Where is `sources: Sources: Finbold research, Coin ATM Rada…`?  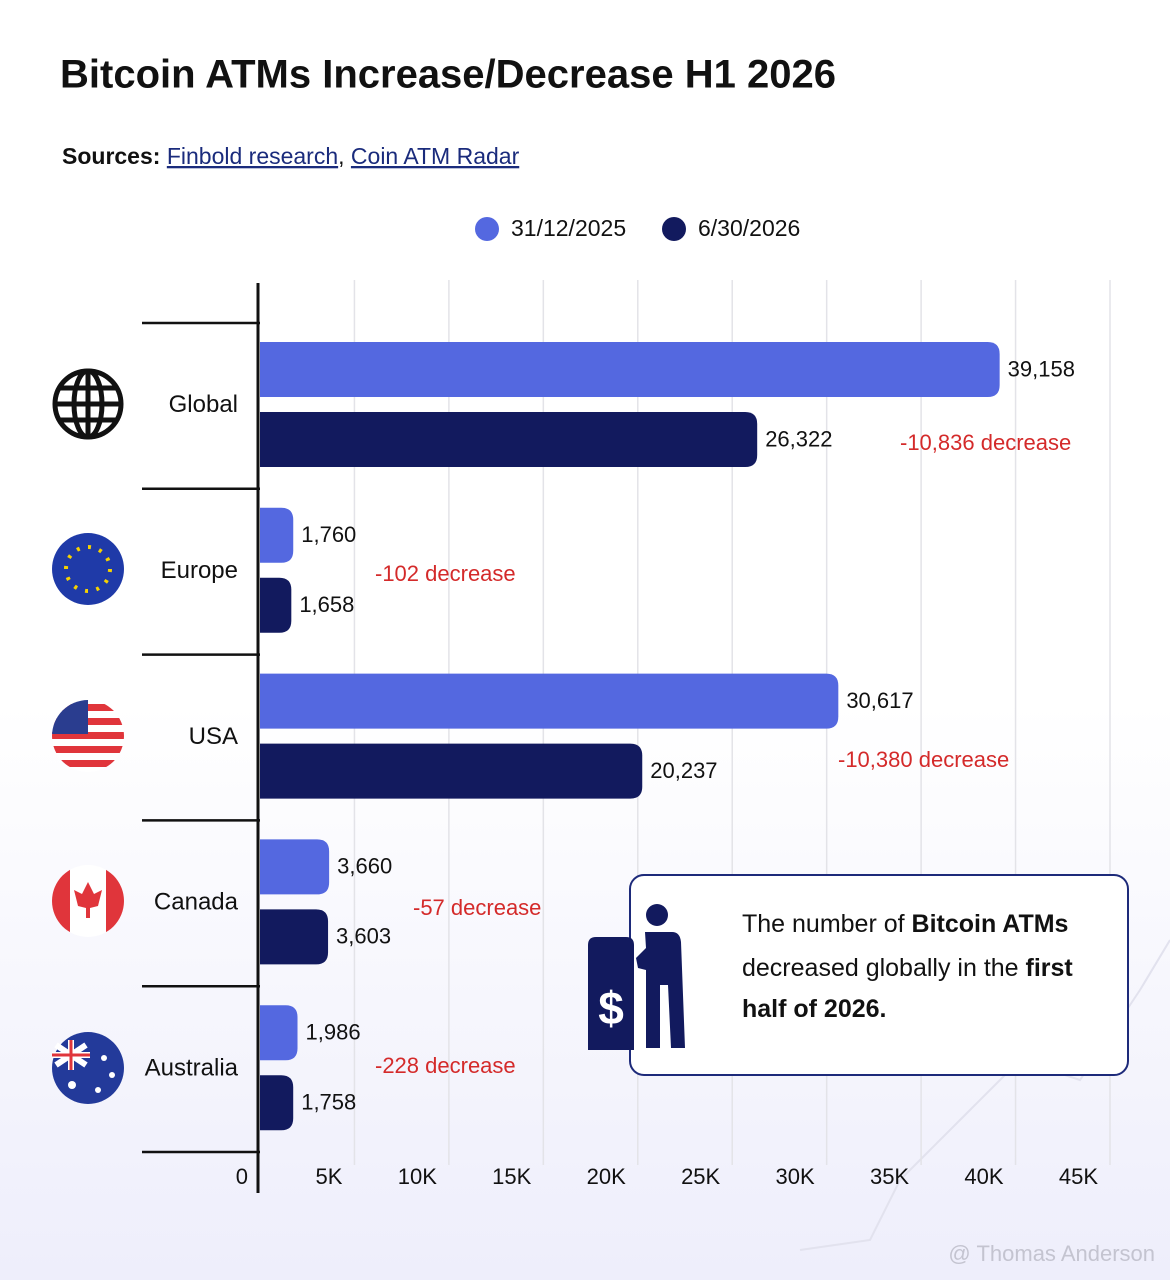 sources: Sources: Finbold research, Coin ATM Rada… is located at coordinates (291, 156).